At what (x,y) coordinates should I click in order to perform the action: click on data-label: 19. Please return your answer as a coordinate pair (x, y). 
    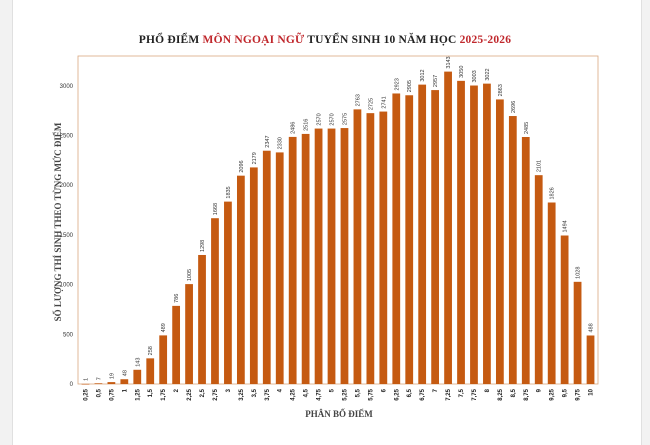
    Looking at the image, I should click on (112, 376).